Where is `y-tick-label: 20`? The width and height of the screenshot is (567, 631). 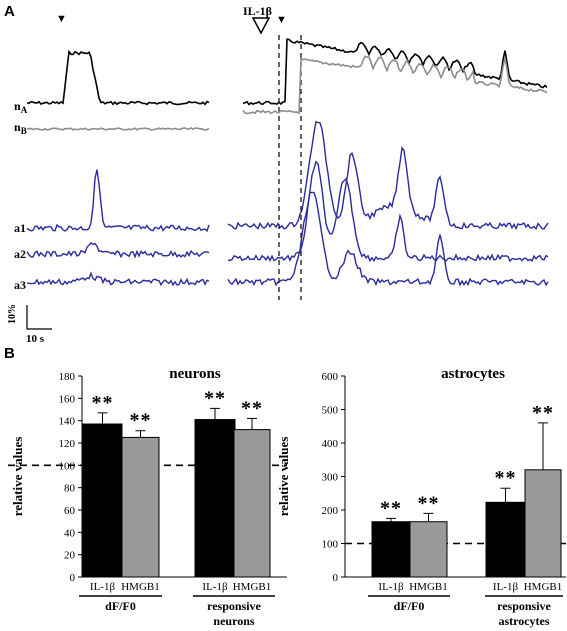 y-tick-label: 20 is located at coordinates (70, 556).